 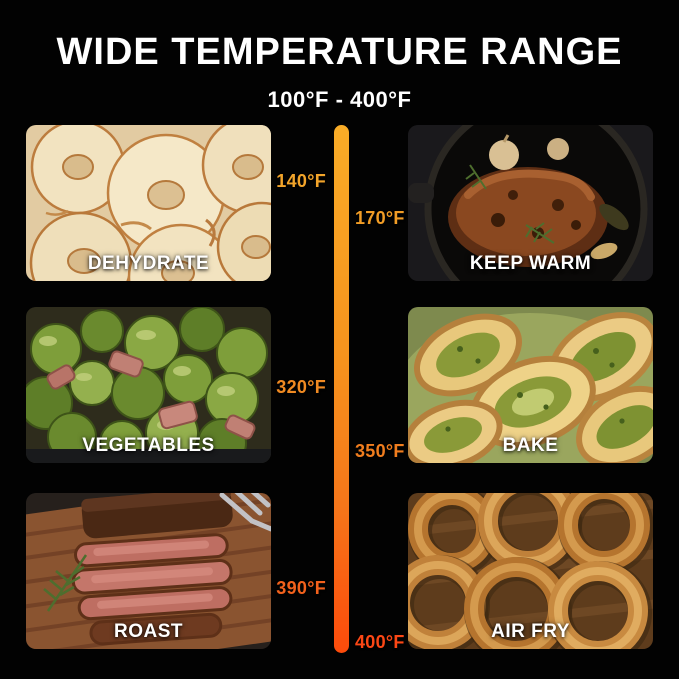 What do you see at coordinates (339, 52) in the screenshot?
I see `page-title: WIDE TEMPERATURE RANGE` at bounding box center [339, 52].